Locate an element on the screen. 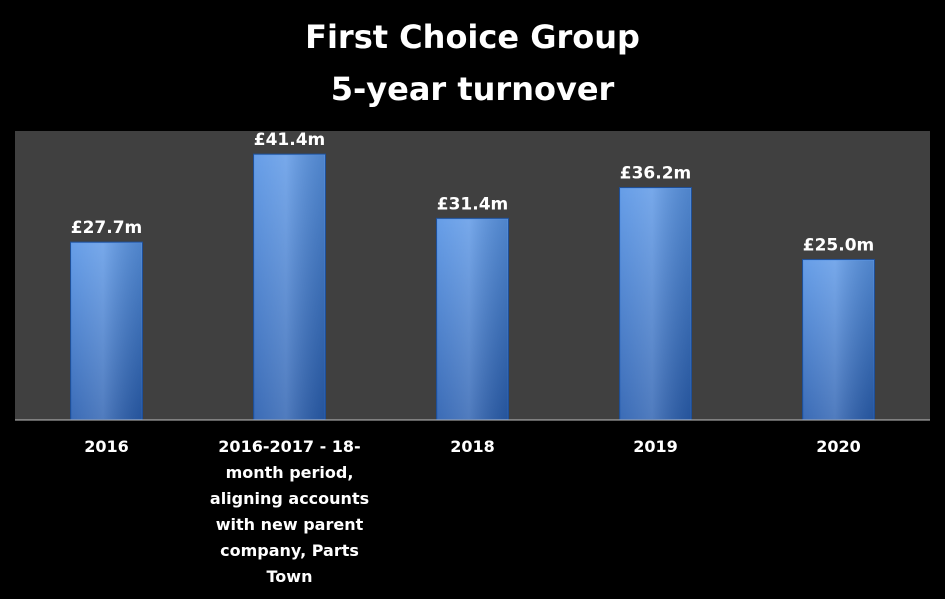  data-label-2: £41.4m is located at coordinates (290, 140).